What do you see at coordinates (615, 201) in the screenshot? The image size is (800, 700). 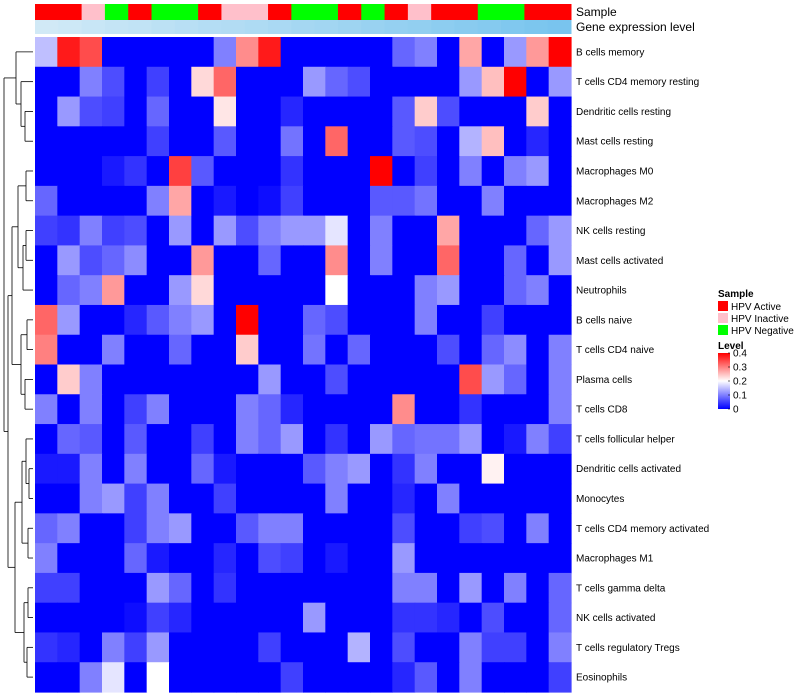 I see `row-label: Macrophages M2` at bounding box center [615, 201].